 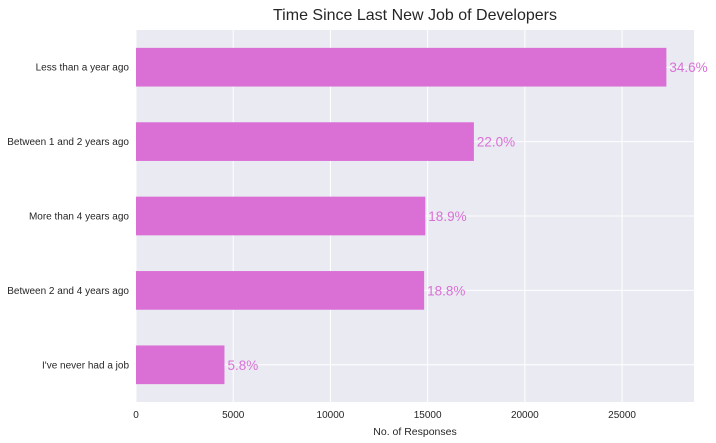 What do you see at coordinates (688, 67) in the screenshot?
I see `data-label: 34.6%` at bounding box center [688, 67].